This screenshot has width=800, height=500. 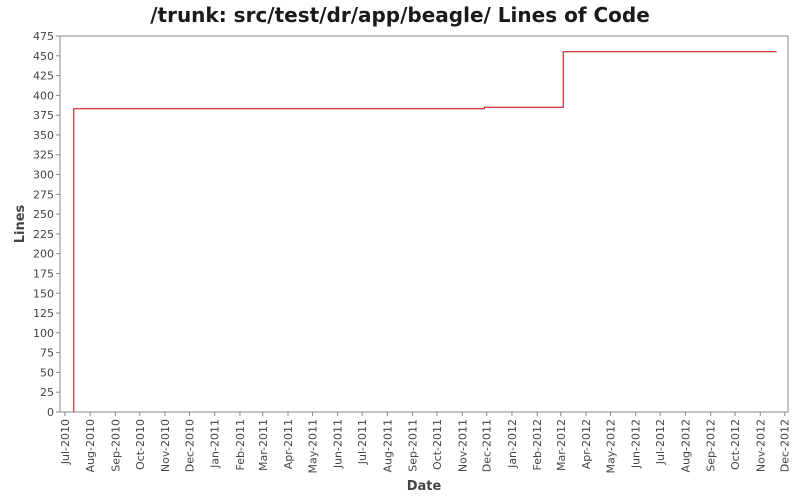 I want to click on y-axis-label: Lines, so click(x=20, y=223).